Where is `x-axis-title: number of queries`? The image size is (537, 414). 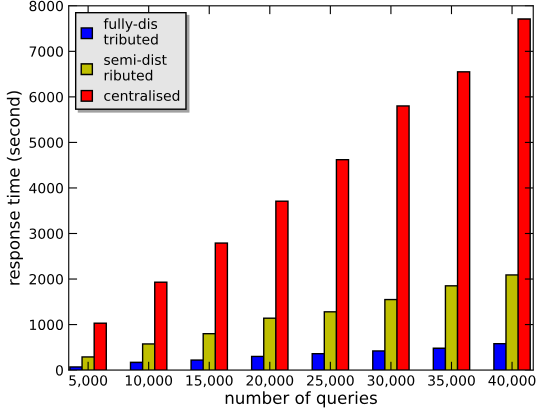
x-axis-title: number of queries is located at coordinates (301, 399).